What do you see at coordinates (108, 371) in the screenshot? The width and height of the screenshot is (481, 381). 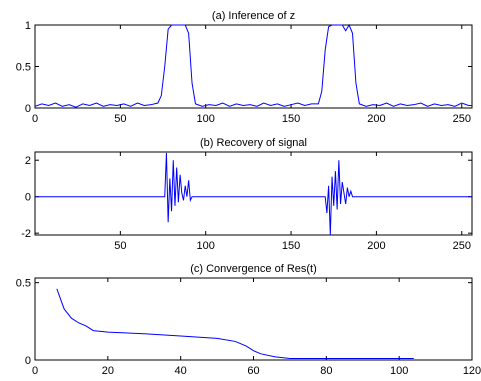 I see `x-tick-label: 20` at bounding box center [108, 371].